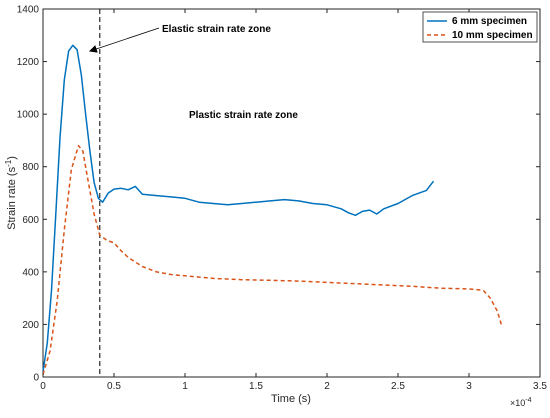 The width and height of the screenshot is (550, 418). What do you see at coordinates (291, 399) in the screenshot?
I see `x-axis-title: Time (s)` at bounding box center [291, 399].